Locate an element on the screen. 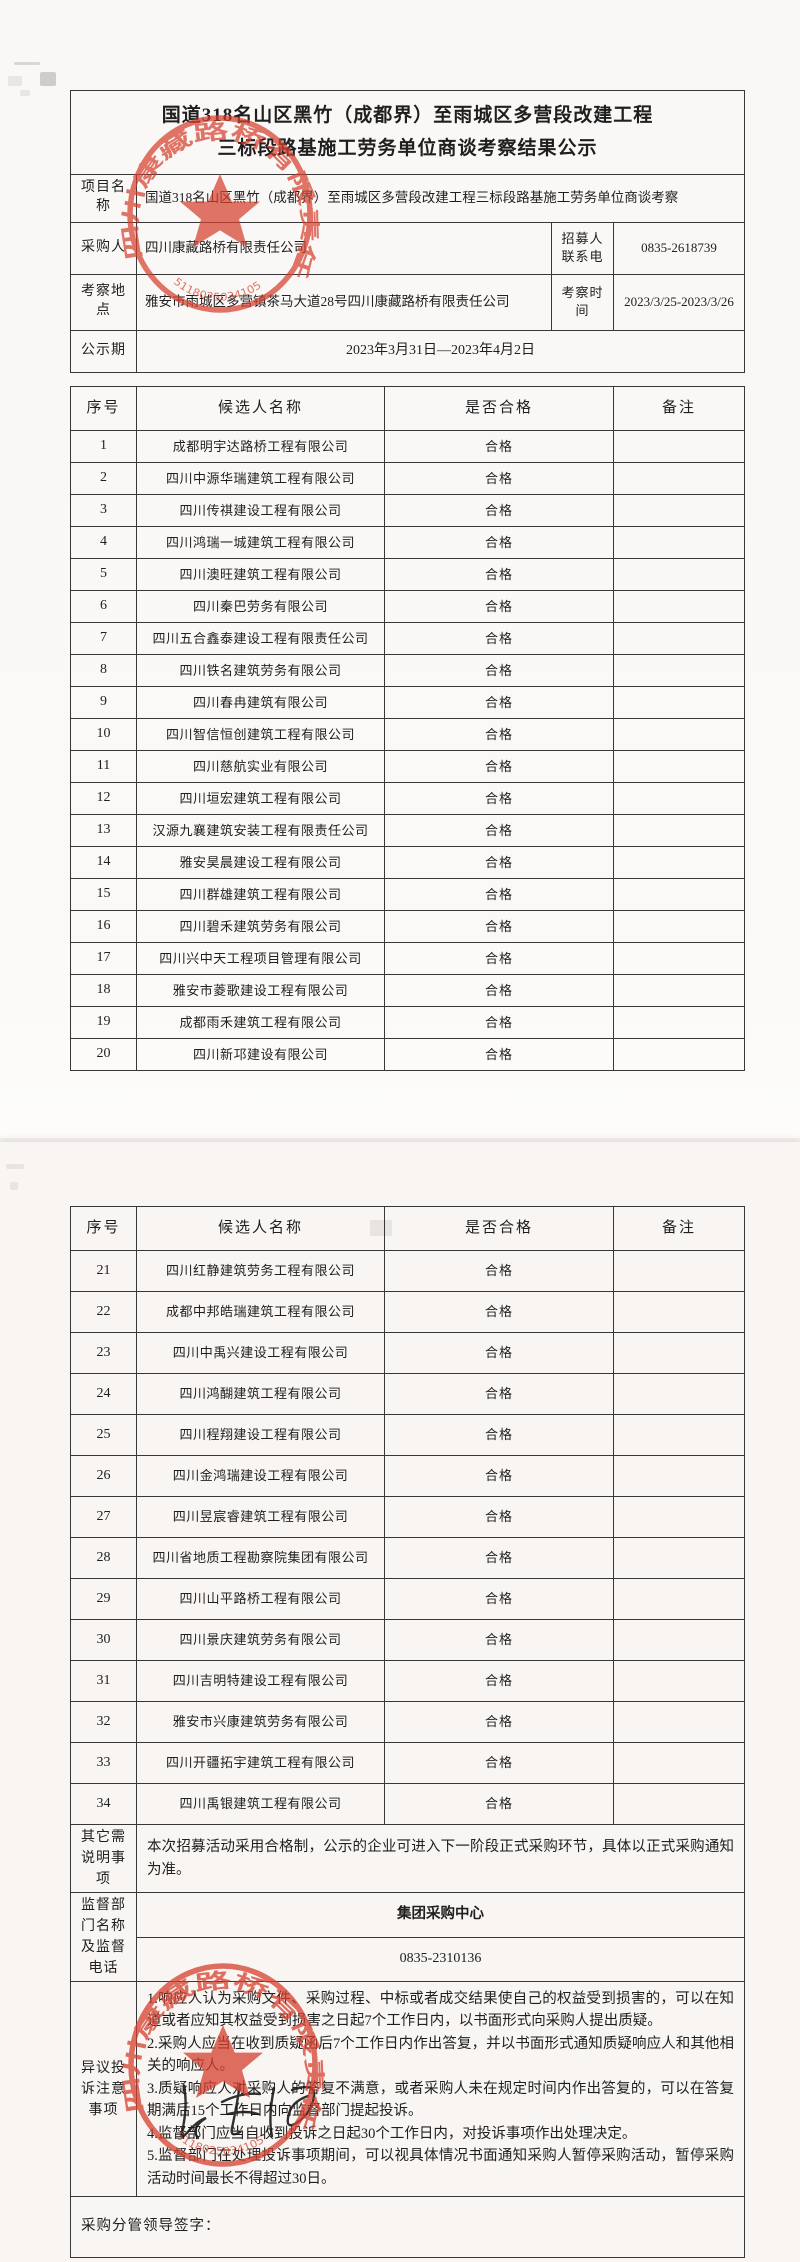 Image resolution: width=800 pixels, height=2262 pixels. col-header-qualified: 是否合格 is located at coordinates (499, 1228).